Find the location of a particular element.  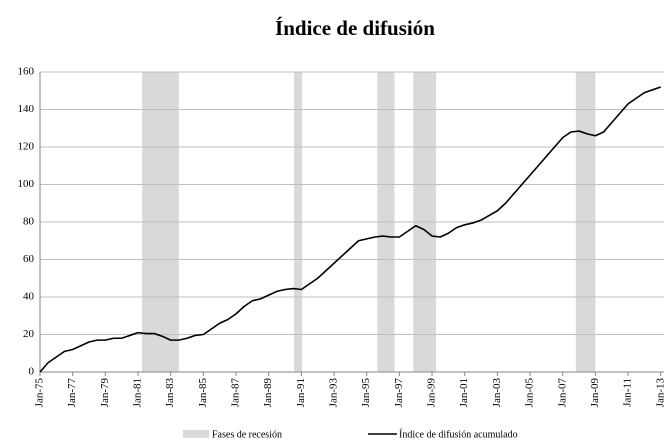

y-tick-label: 100 is located at coordinates (26, 184).